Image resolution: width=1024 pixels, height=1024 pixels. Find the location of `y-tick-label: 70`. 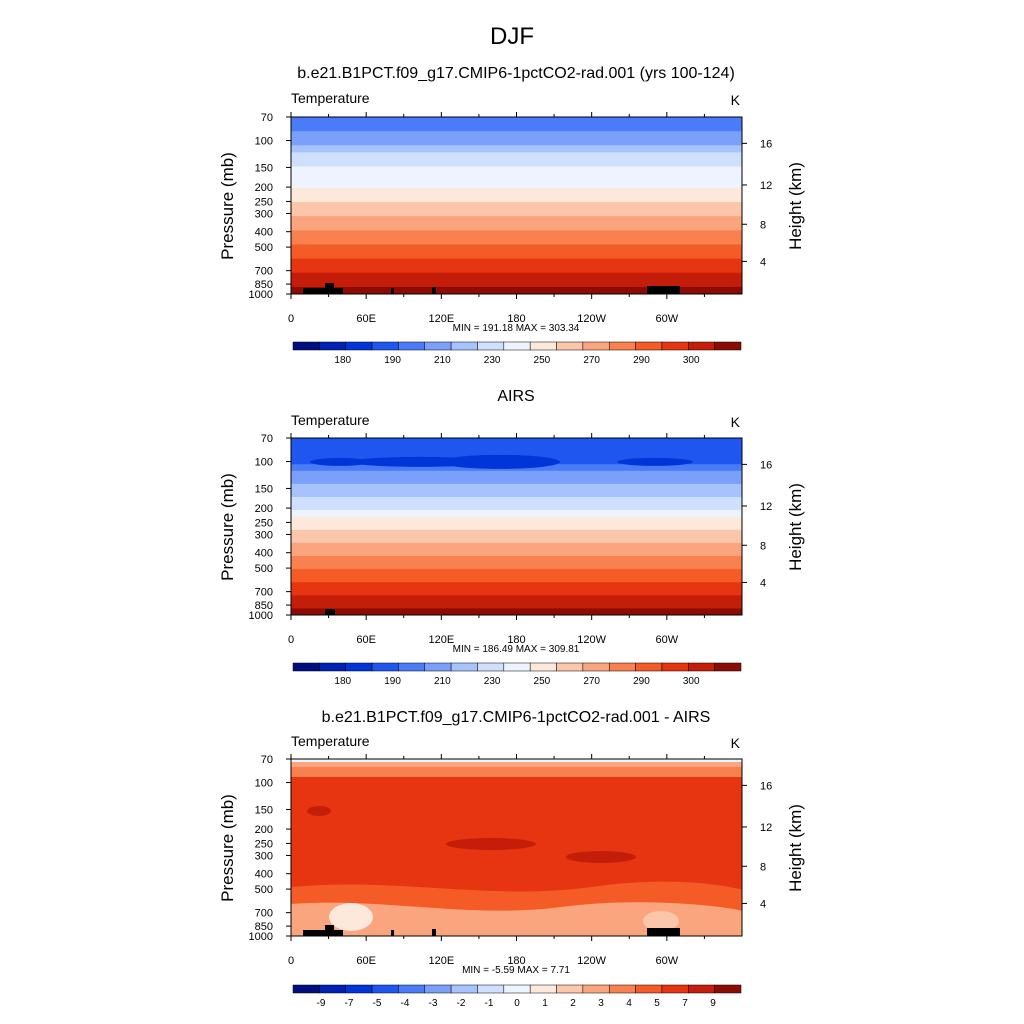

y-tick-label: 70 is located at coordinates (267, 439).